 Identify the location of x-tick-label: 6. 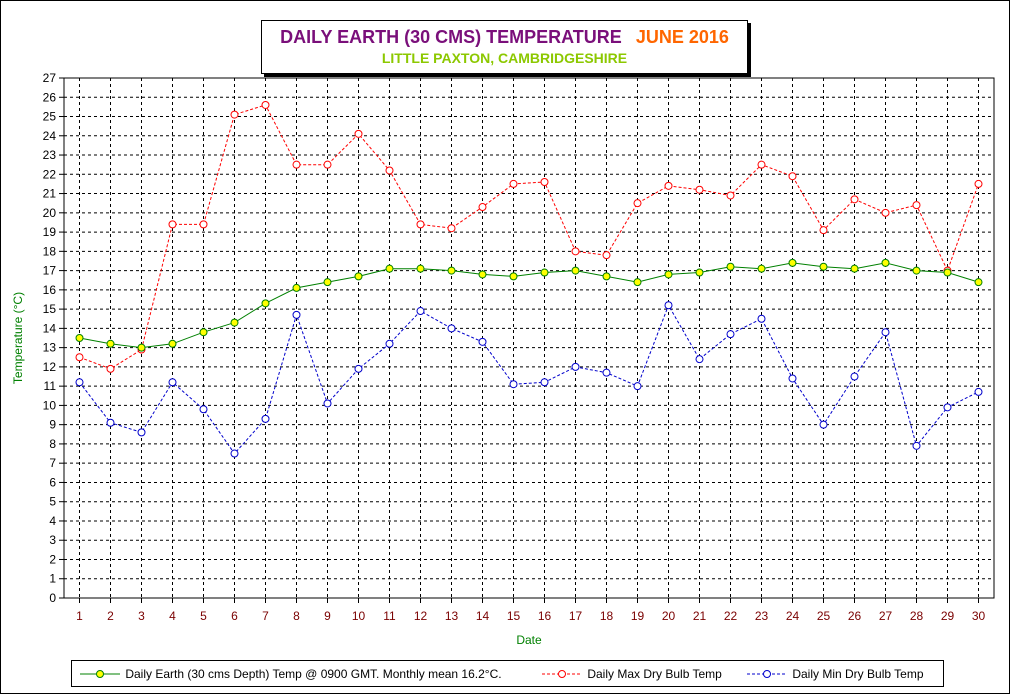
(234, 616).